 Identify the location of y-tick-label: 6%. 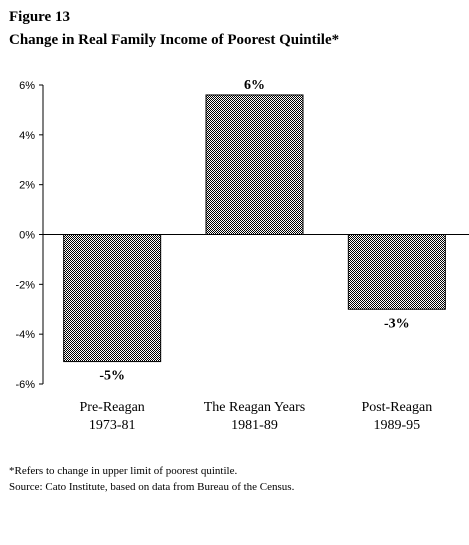
(27, 86).